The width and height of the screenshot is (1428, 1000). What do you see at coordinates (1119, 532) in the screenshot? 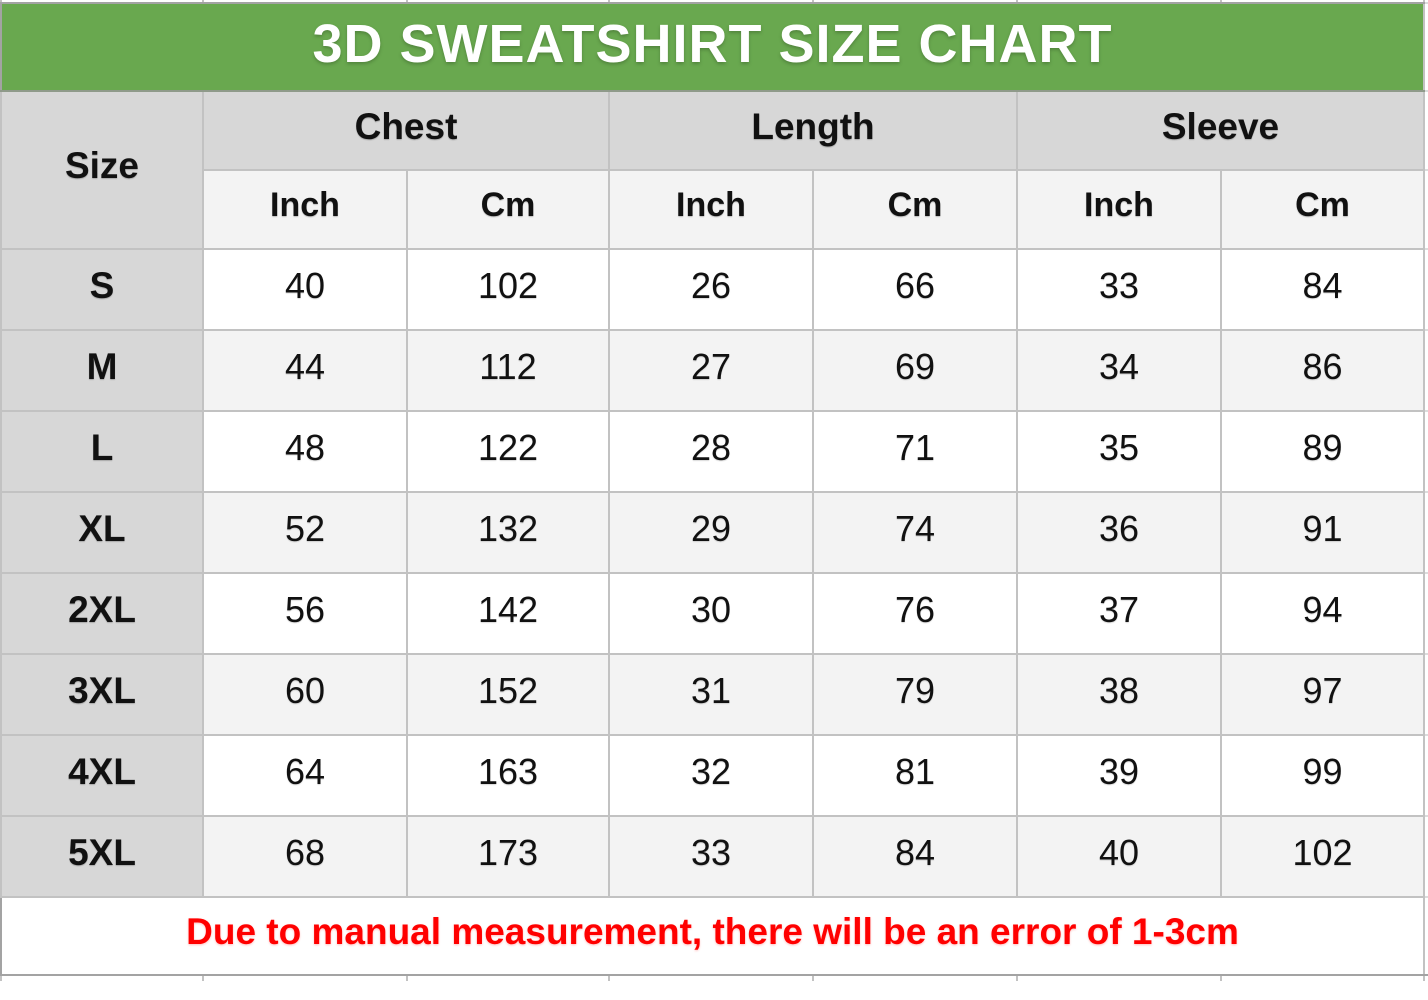
I see `value-cell: 36` at bounding box center [1119, 532].